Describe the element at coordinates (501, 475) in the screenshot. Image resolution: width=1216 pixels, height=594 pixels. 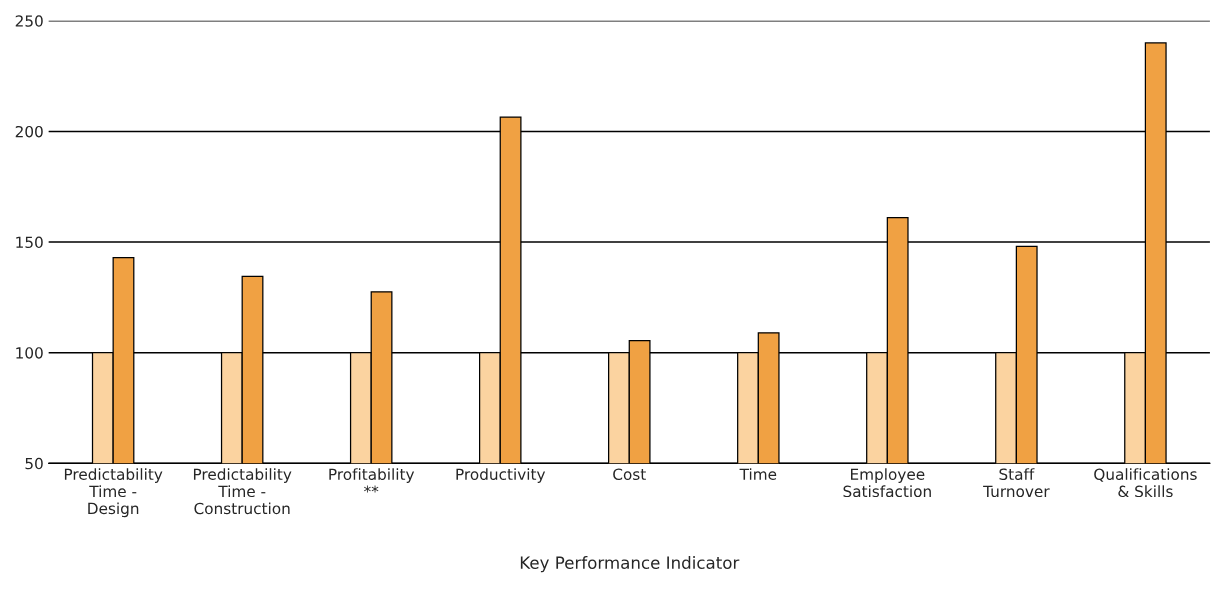
I see `x-tick-label: Productivity` at that location.